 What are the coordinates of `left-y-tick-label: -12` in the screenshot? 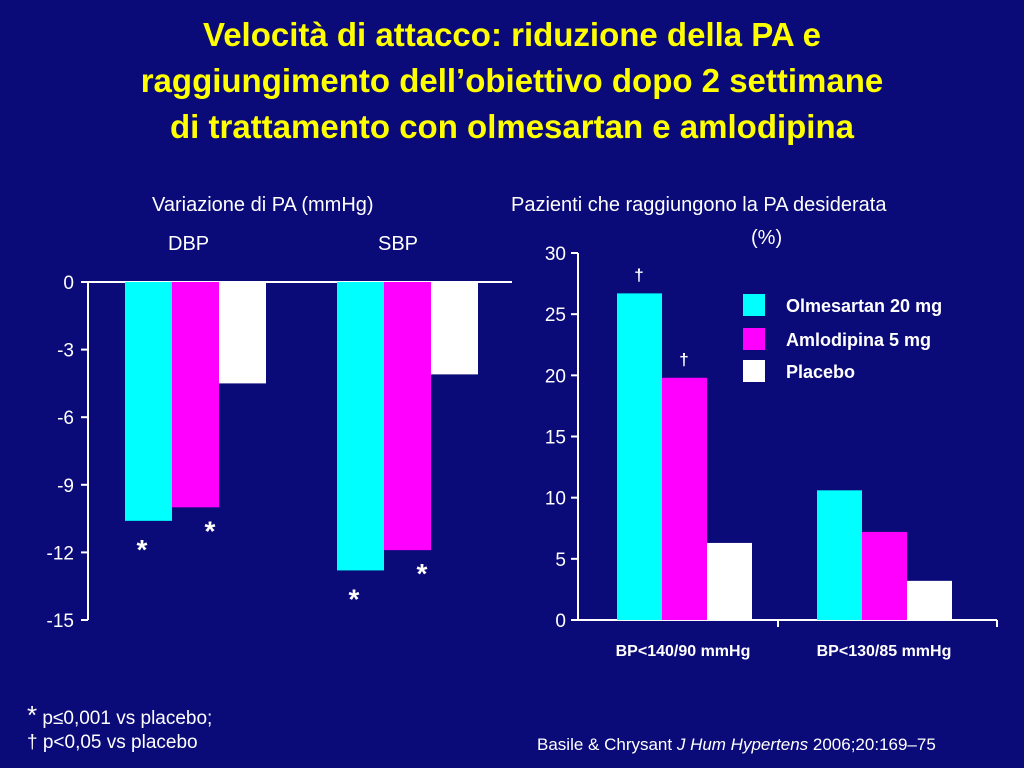 It's located at (60, 553).